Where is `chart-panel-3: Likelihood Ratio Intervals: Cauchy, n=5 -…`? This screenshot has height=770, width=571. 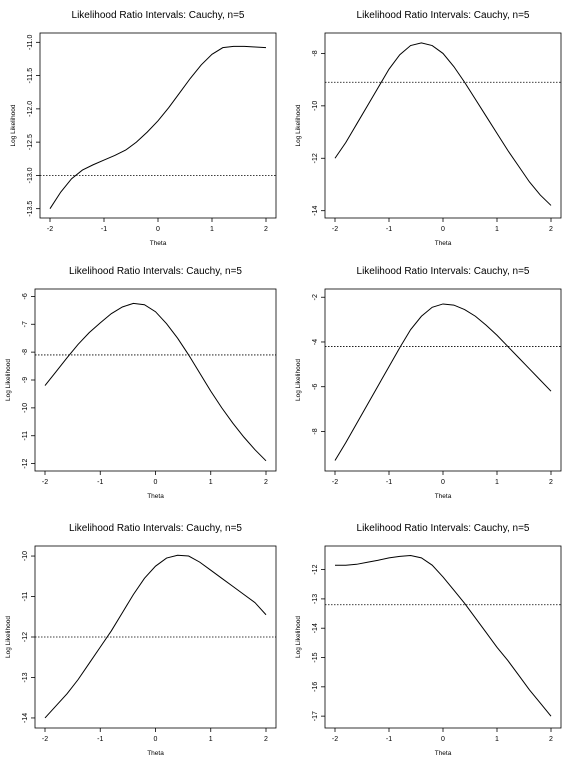
chart-panel-3: Likelihood Ratio Intervals: Cauchy, n=5 -… is located at coordinates (141, 383).